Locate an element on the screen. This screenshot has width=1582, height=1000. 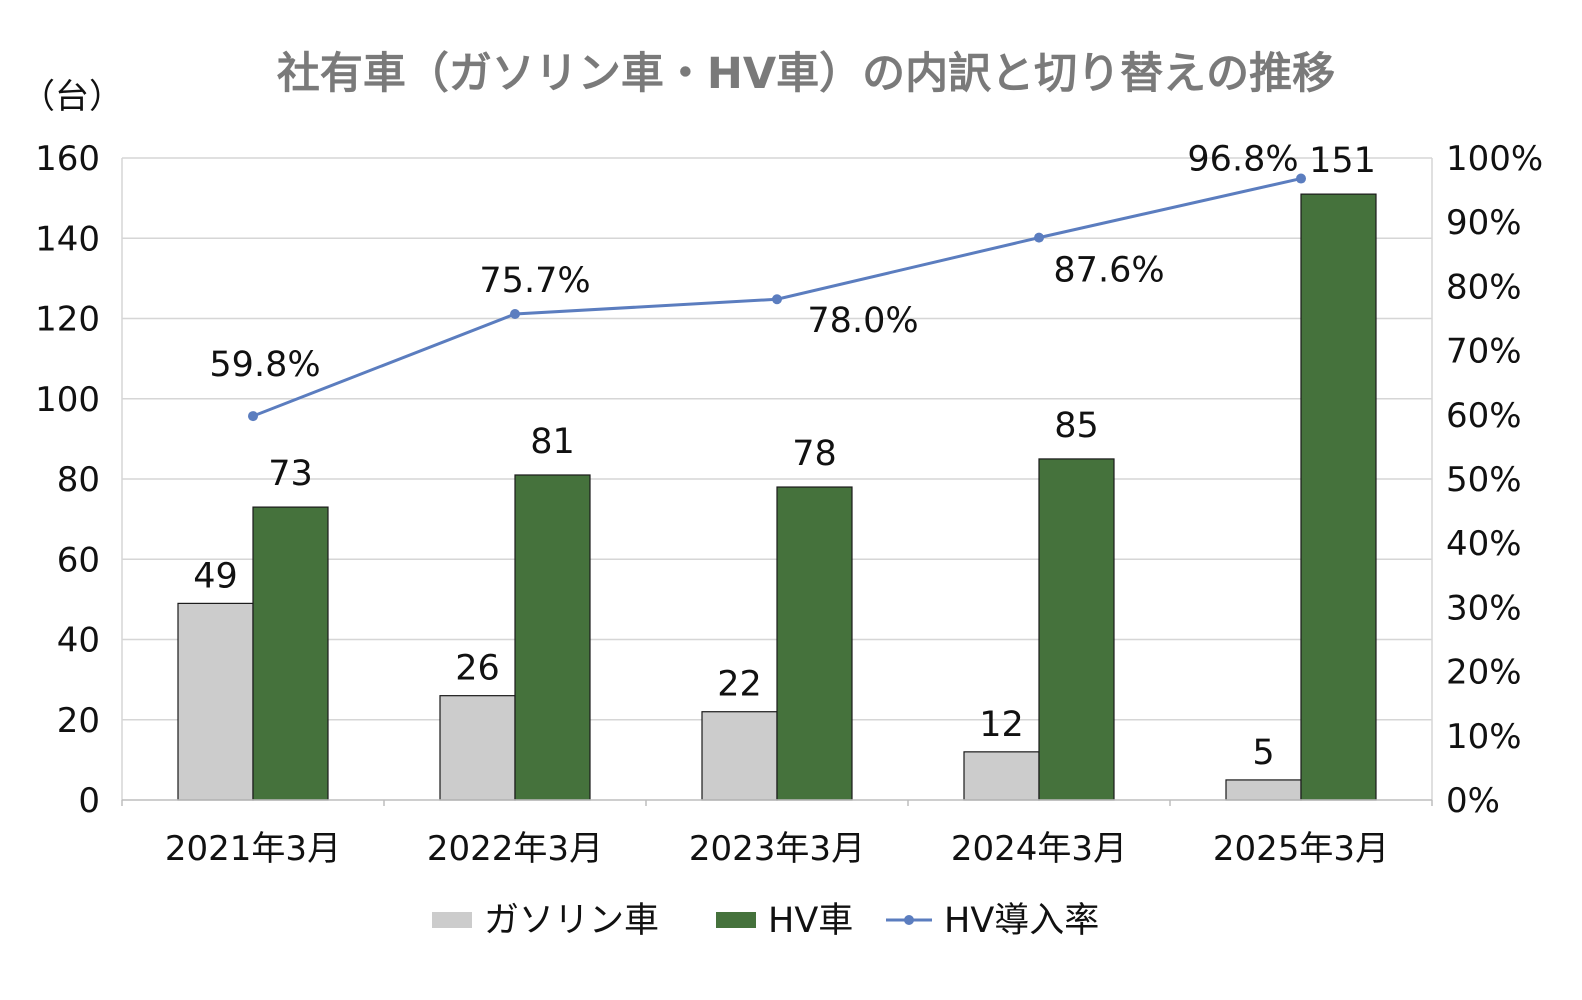
hv-bar-label: 78 is located at coordinates (814, 454).